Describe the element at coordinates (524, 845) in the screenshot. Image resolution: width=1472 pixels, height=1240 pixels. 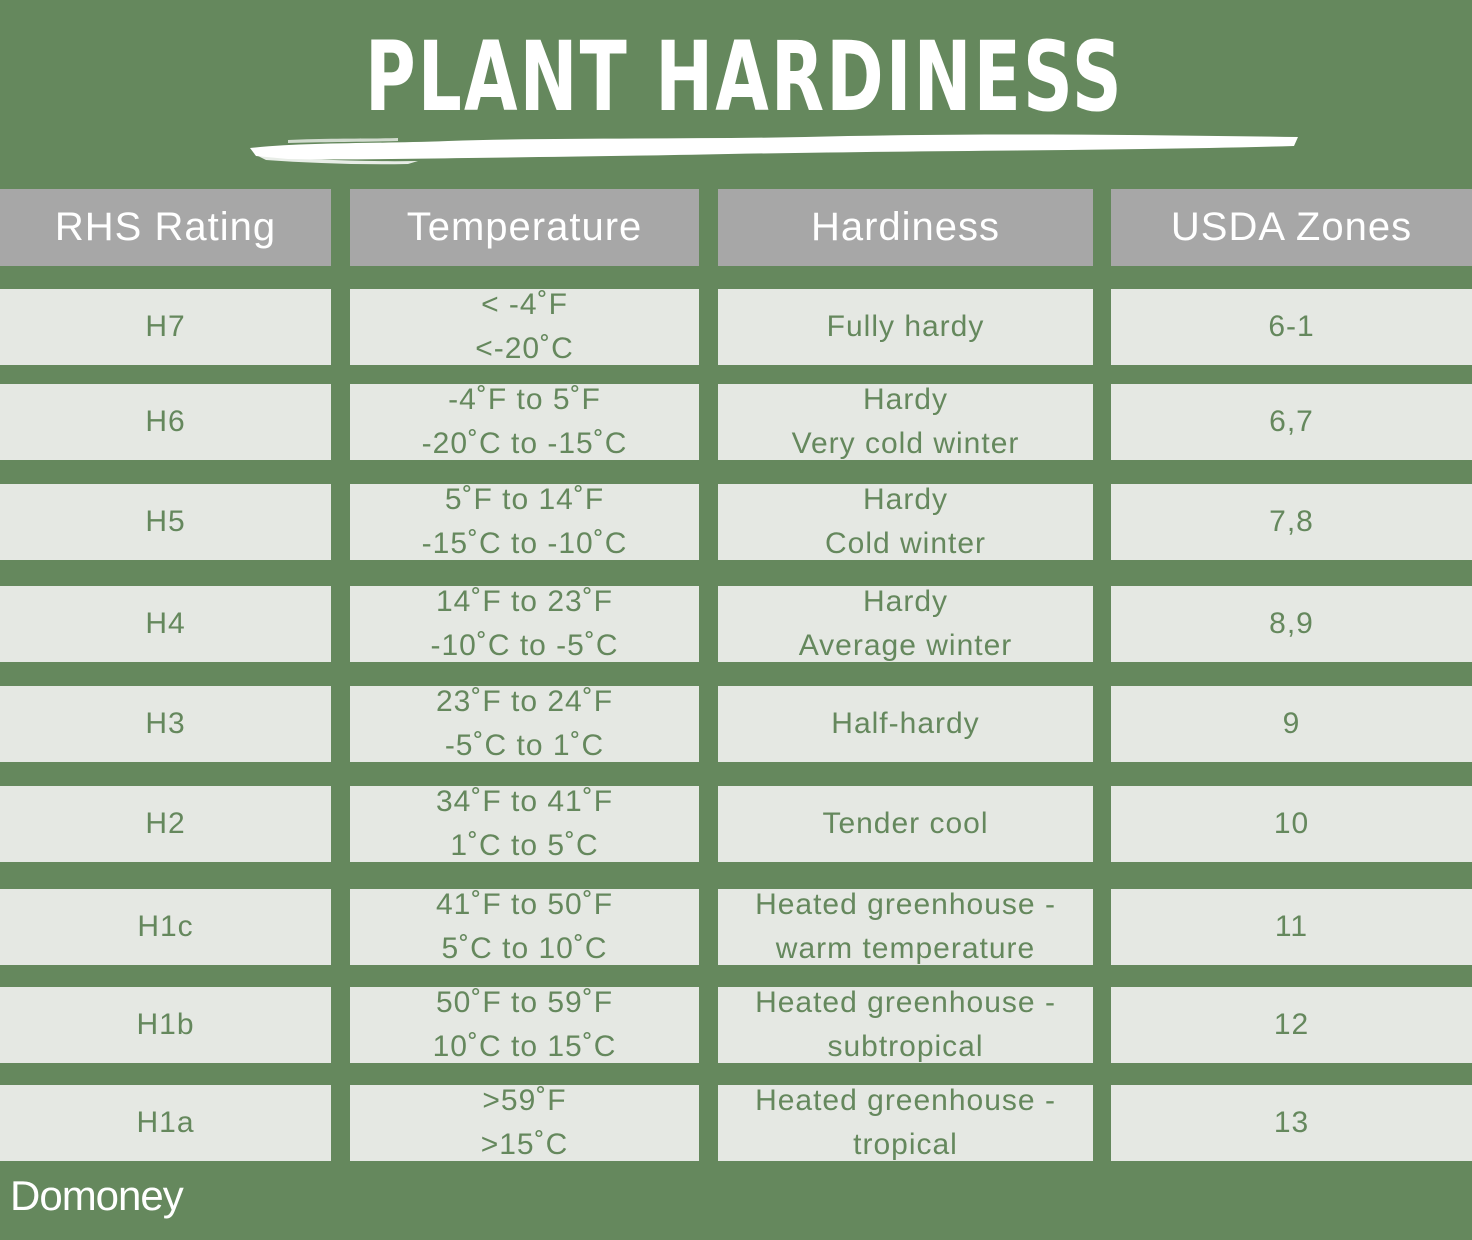
I see `cell-line: 1˚C to 5˚C` at that location.